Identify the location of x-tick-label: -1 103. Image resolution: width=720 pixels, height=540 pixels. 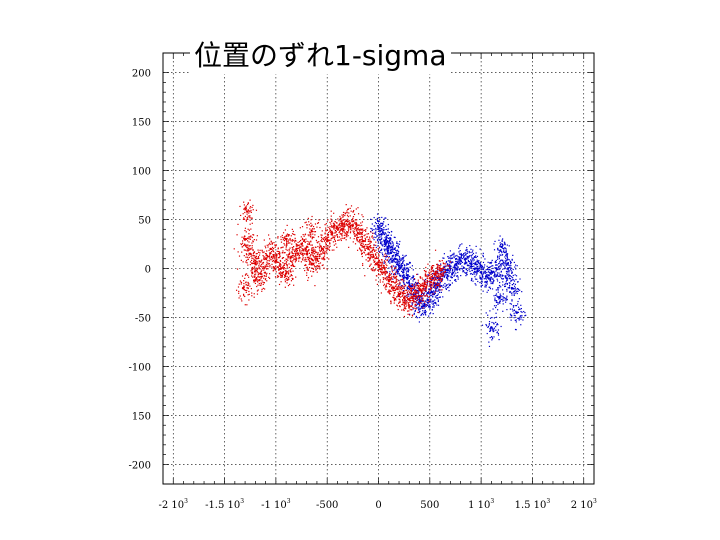
(276, 504).